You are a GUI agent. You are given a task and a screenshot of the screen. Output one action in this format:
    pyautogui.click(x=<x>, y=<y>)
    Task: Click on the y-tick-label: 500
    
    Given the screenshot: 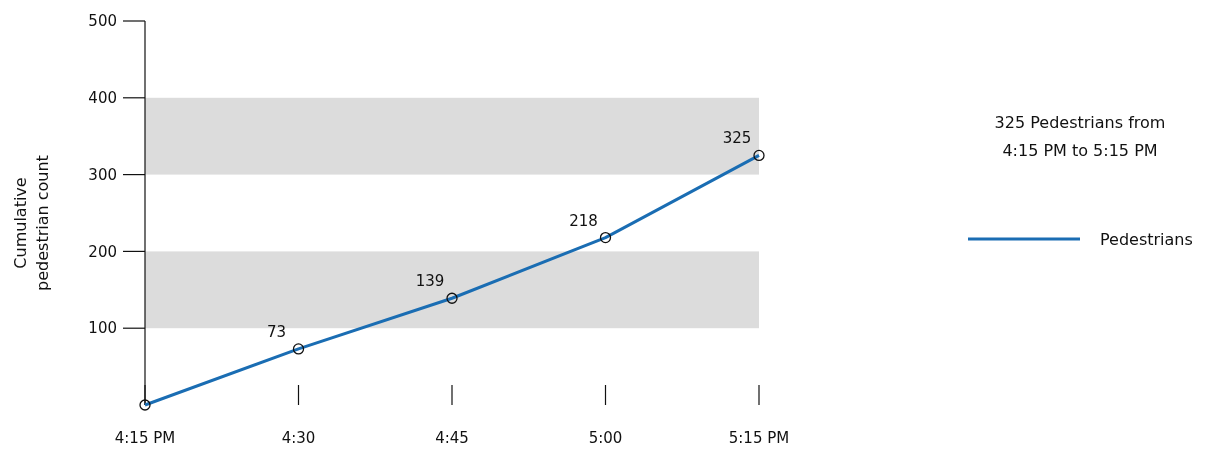 What is the action you would take?
    pyautogui.click(x=102, y=21)
    